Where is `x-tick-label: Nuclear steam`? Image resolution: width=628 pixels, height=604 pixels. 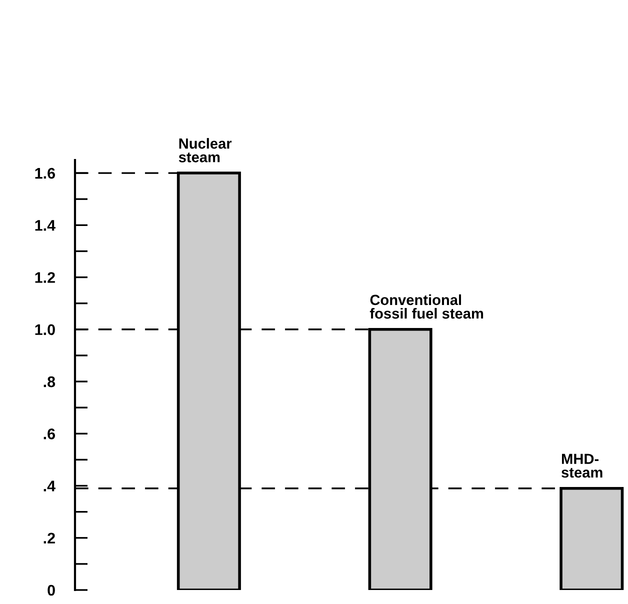 x-tick-label: Nuclear steam is located at coordinates (205, 150).